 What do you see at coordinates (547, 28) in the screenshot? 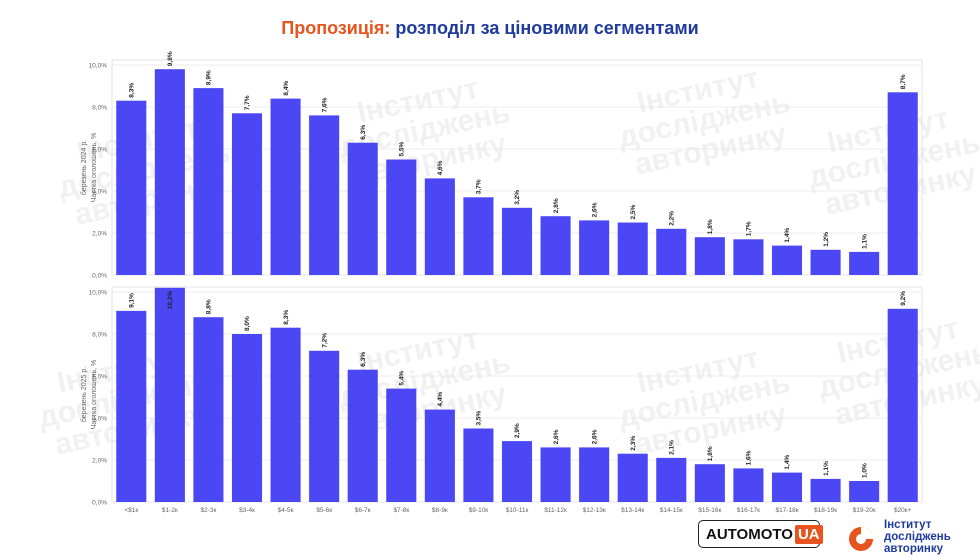
I see `title-main: розподіл за ціновими сегментами` at bounding box center [547, 28].